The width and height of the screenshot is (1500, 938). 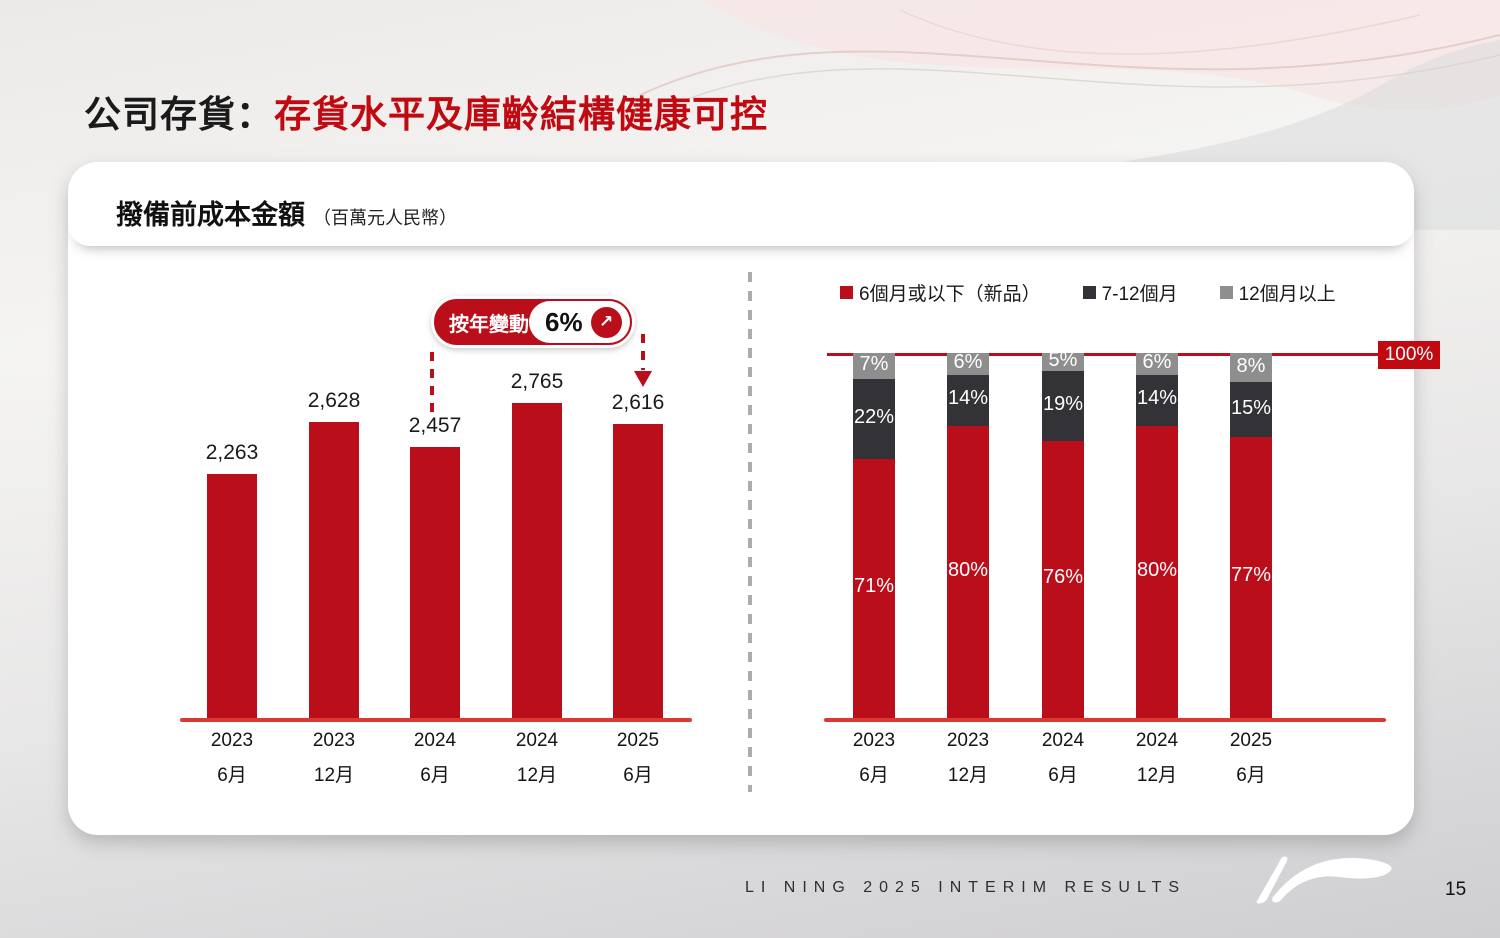 I want to click on bar-value-label: 2,616, so click(x=638, y=402).